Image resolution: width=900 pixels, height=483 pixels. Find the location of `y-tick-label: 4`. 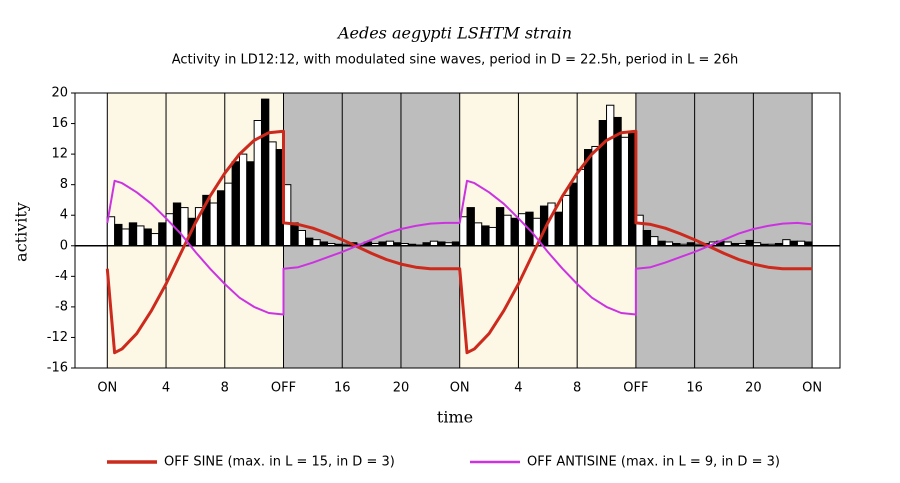

y-tick-label: 4 is located at coordinates (64, 215).